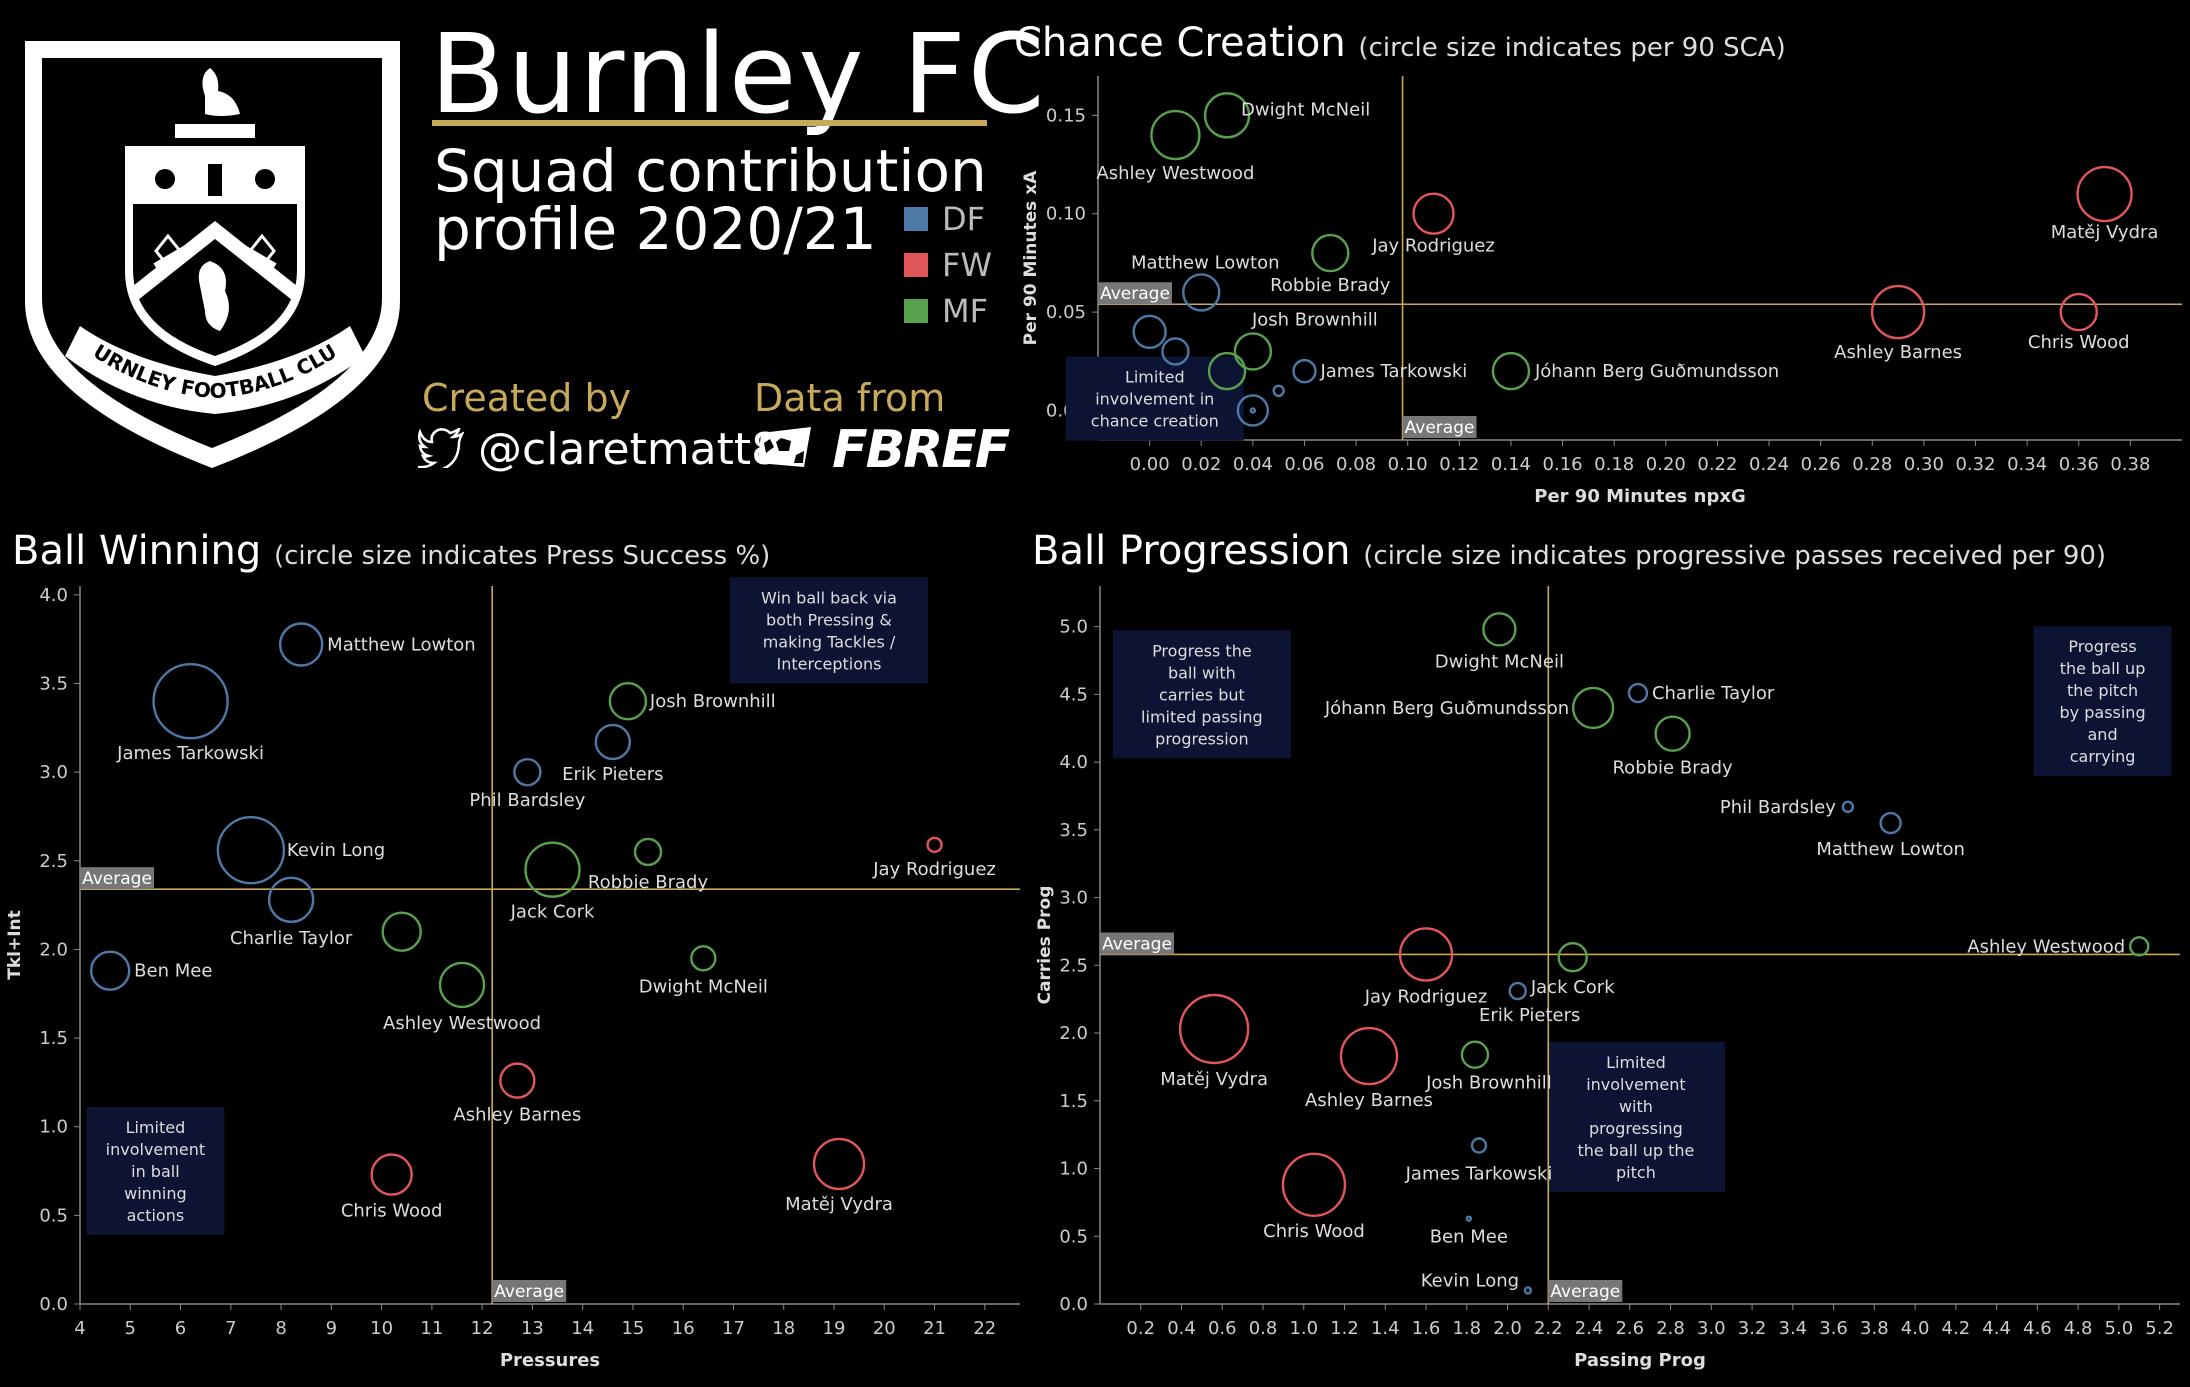 Image resolution: width=2190 pixels, height=1387 pixels. I want to click on annotation-text: involvement in, so click(1154, 399).